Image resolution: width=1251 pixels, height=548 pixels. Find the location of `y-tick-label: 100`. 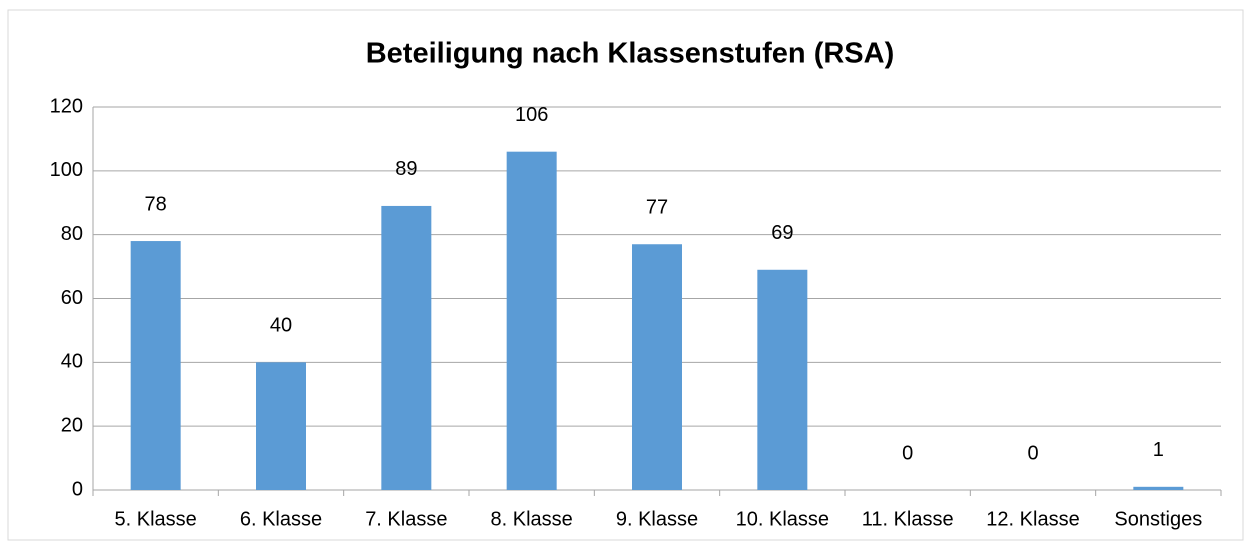

y-tick-label: 100 is located at coordinates (66, 170).